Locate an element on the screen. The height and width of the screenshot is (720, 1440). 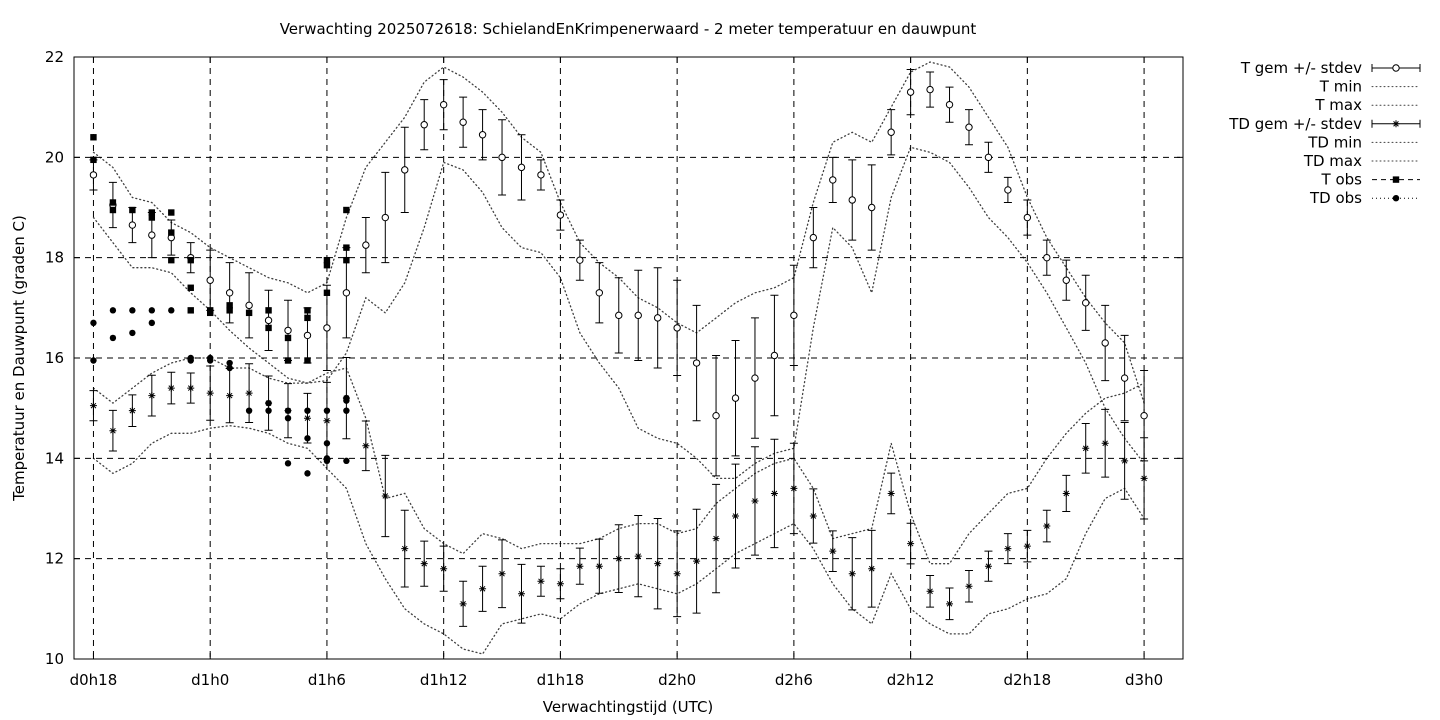
x-tick-label: d1h6 is located at coordinates (327, 680).